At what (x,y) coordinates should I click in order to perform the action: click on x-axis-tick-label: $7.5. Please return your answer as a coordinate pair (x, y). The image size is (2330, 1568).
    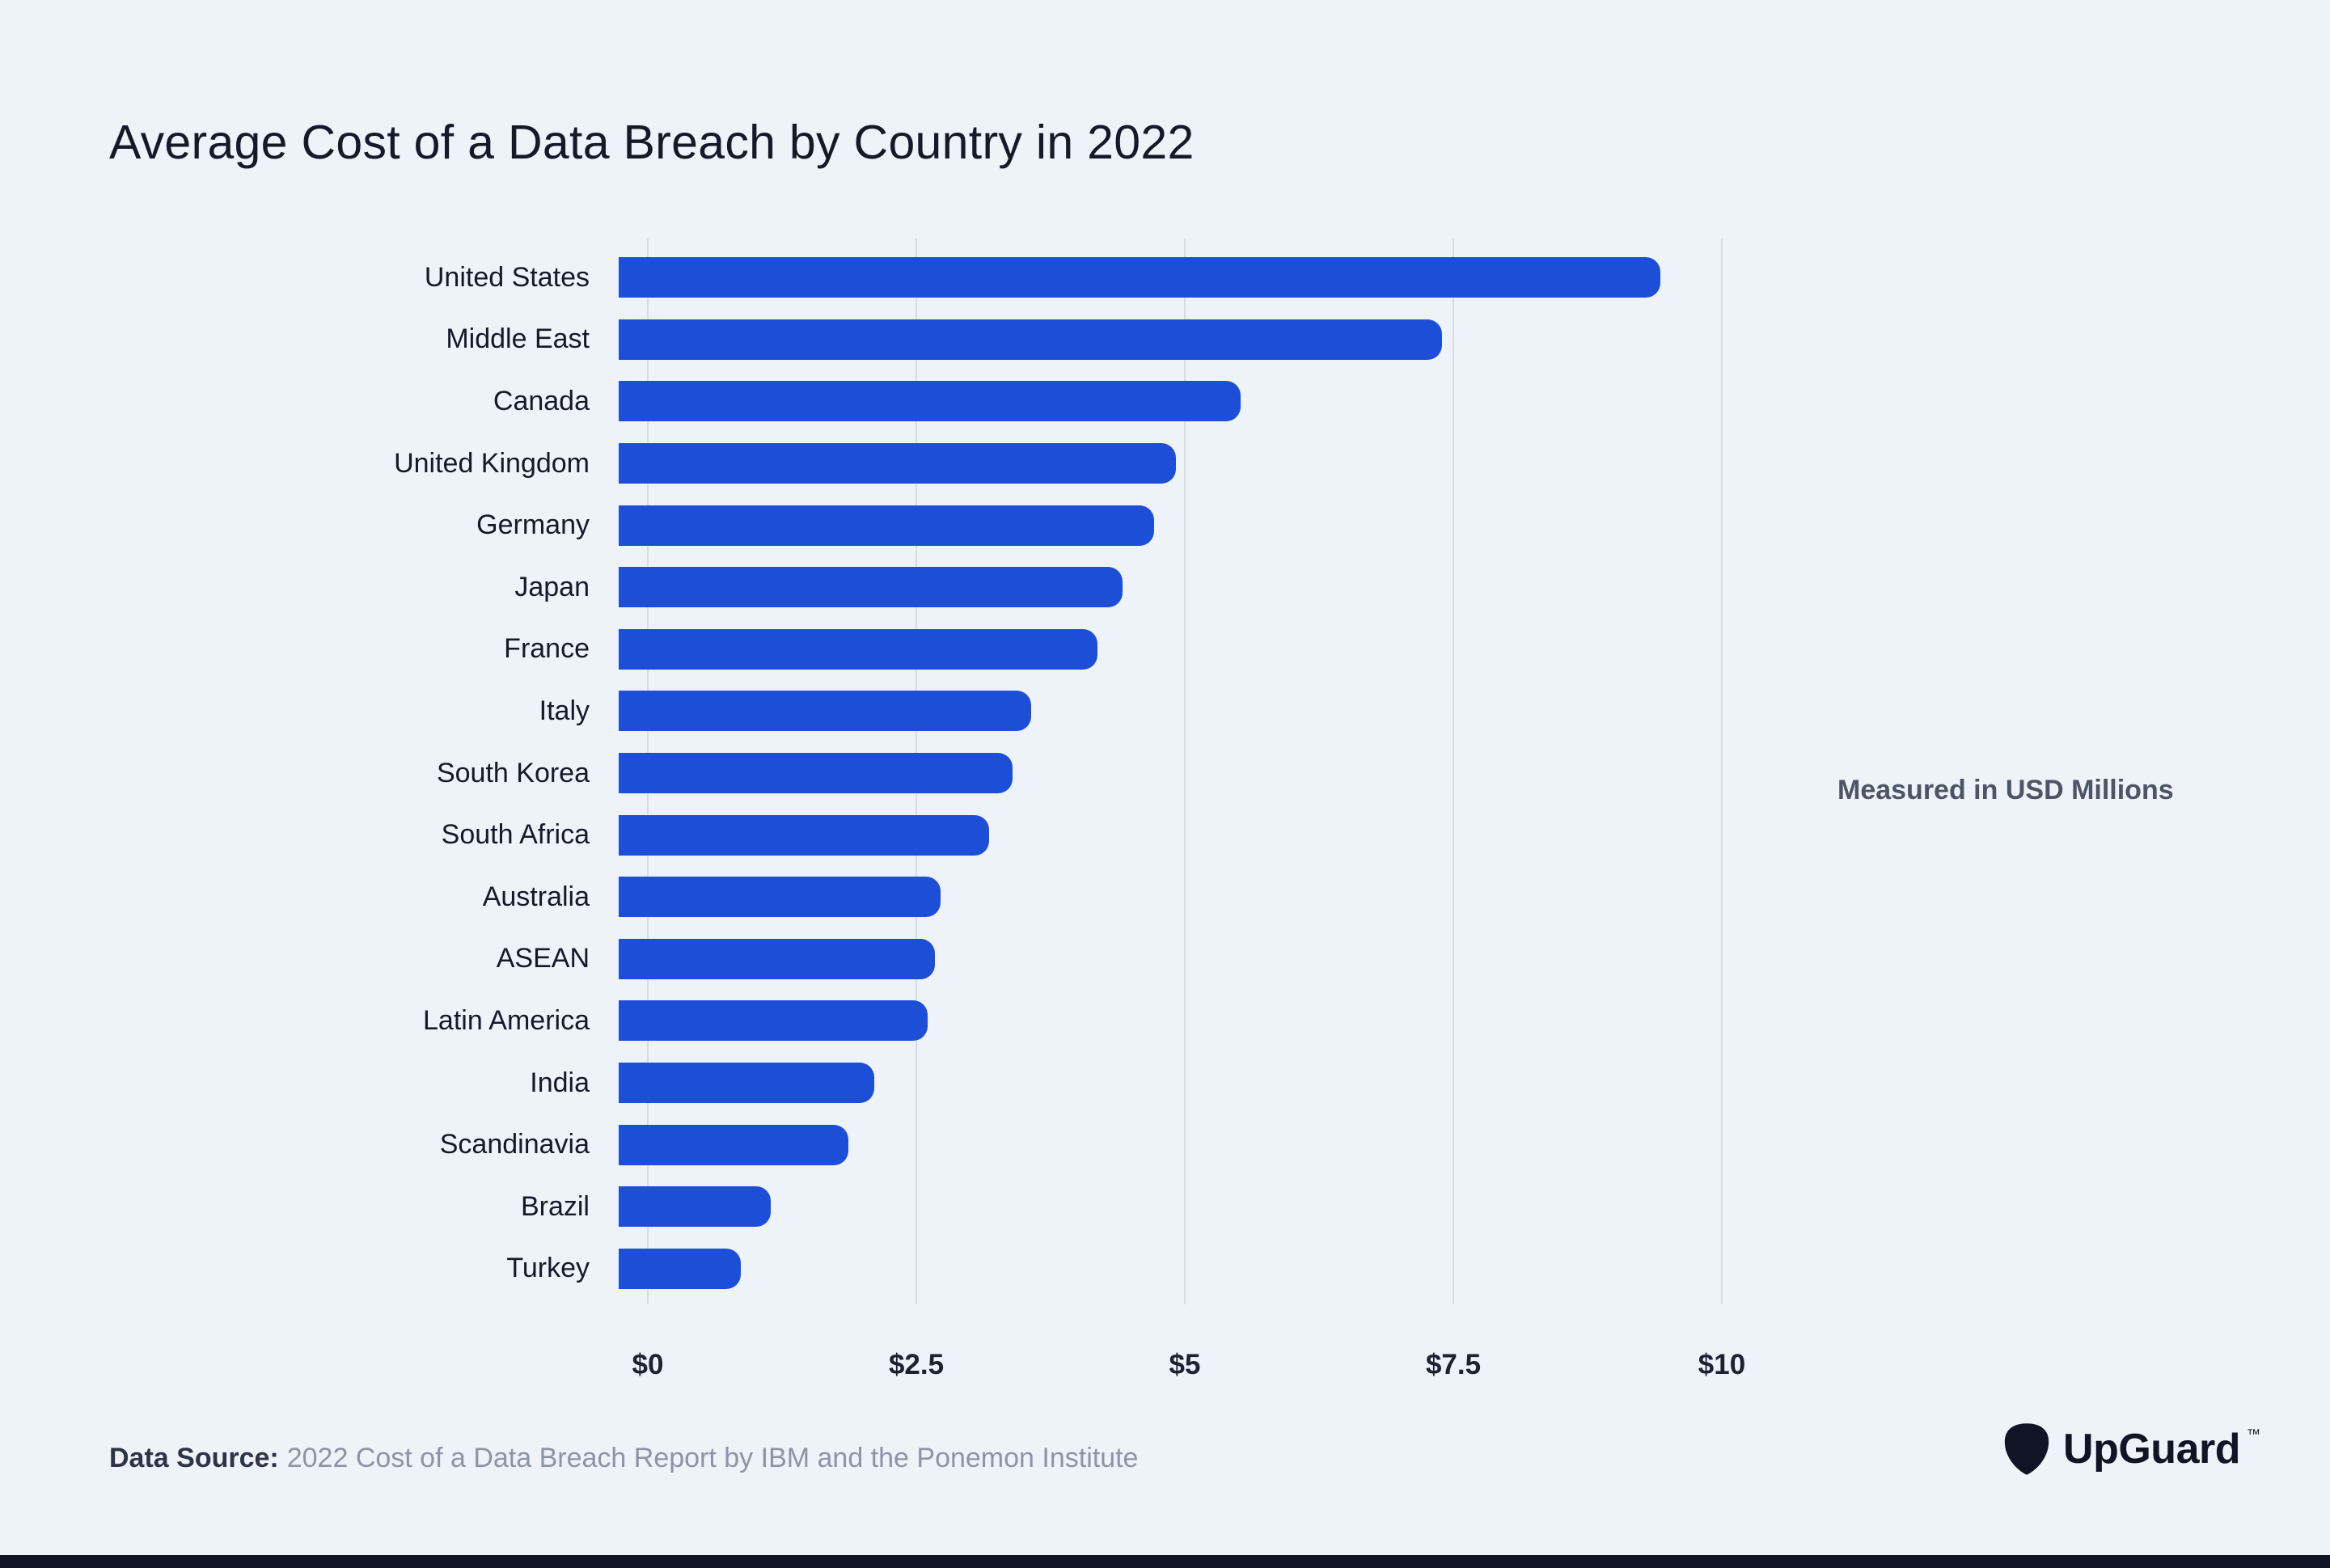
    Looking at the image, I should click on (1453, 1364).